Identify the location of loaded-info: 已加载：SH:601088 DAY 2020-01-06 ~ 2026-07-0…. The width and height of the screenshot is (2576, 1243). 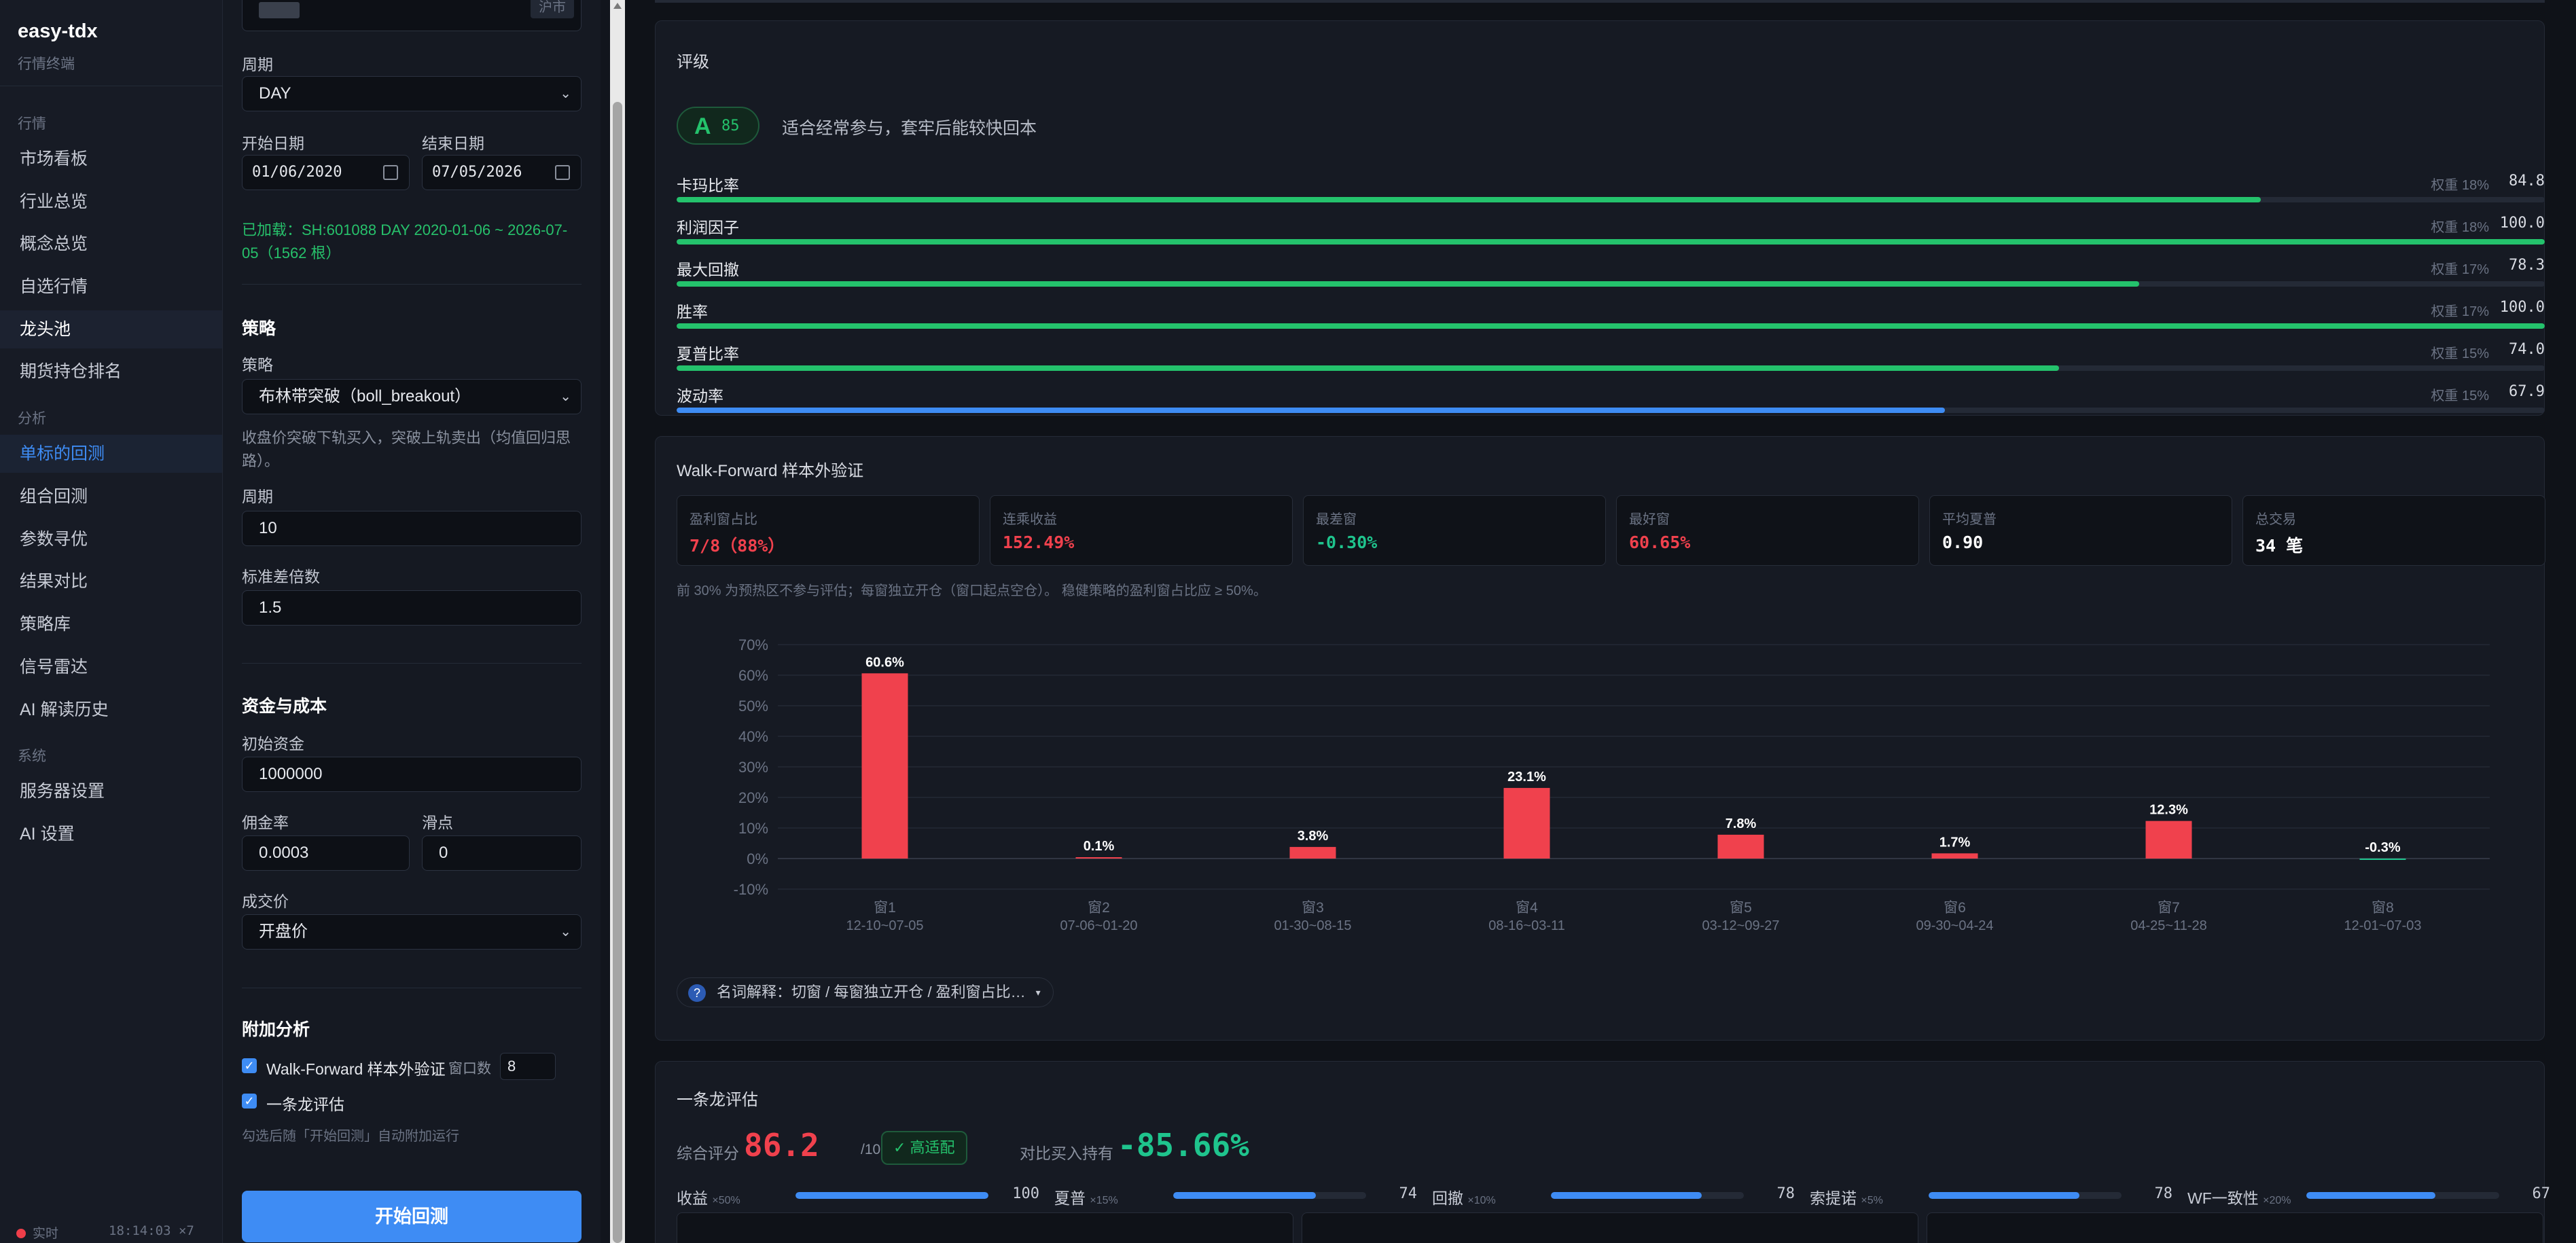
(405, 241).